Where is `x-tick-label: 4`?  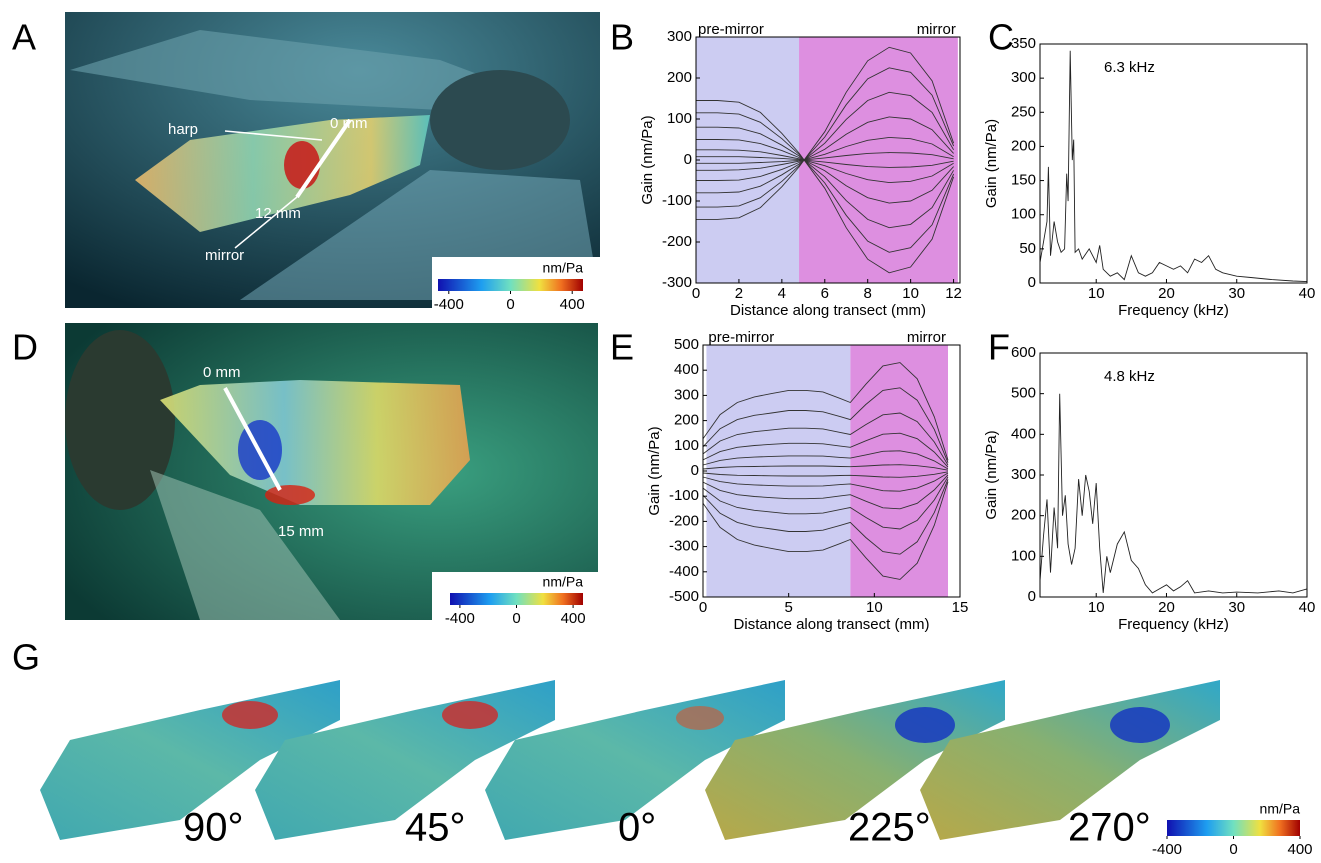 x-tick-label: 4 is located at coordinates (782, 293).